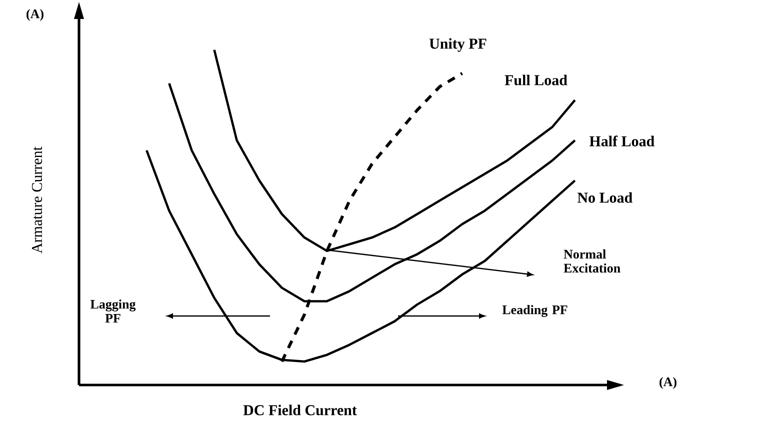 The width and height of the screenshot is (769, 421). I want to click on x-axis-title: DC Field Current, so click(300, 410).